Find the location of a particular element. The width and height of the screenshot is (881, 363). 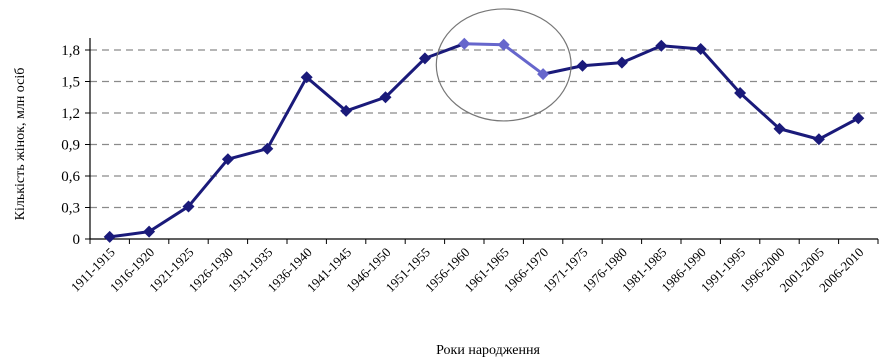

highlight-ellipse is located at coordinates (503, 65).